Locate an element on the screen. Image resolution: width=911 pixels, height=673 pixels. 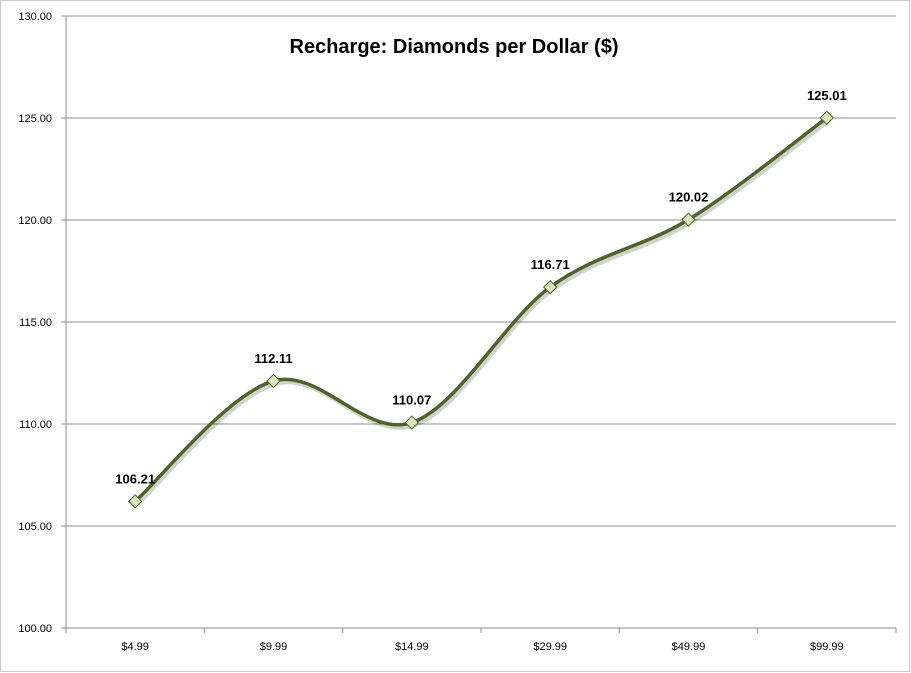
x-tick-label: $9.99 is located at coordinates (274, 647).